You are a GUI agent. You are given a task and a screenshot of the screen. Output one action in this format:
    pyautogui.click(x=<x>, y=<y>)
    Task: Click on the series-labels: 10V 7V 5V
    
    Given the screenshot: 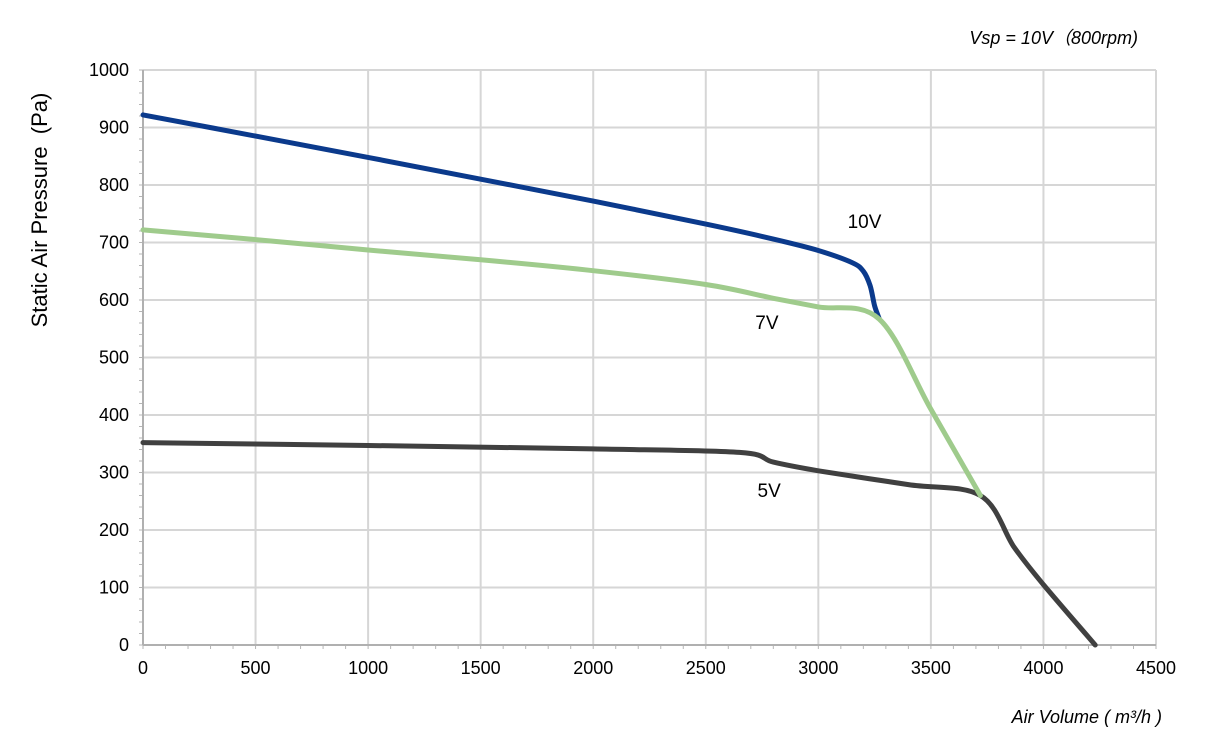 What is the action you would take?
    pyautogui.click(x=818, y=357)
    